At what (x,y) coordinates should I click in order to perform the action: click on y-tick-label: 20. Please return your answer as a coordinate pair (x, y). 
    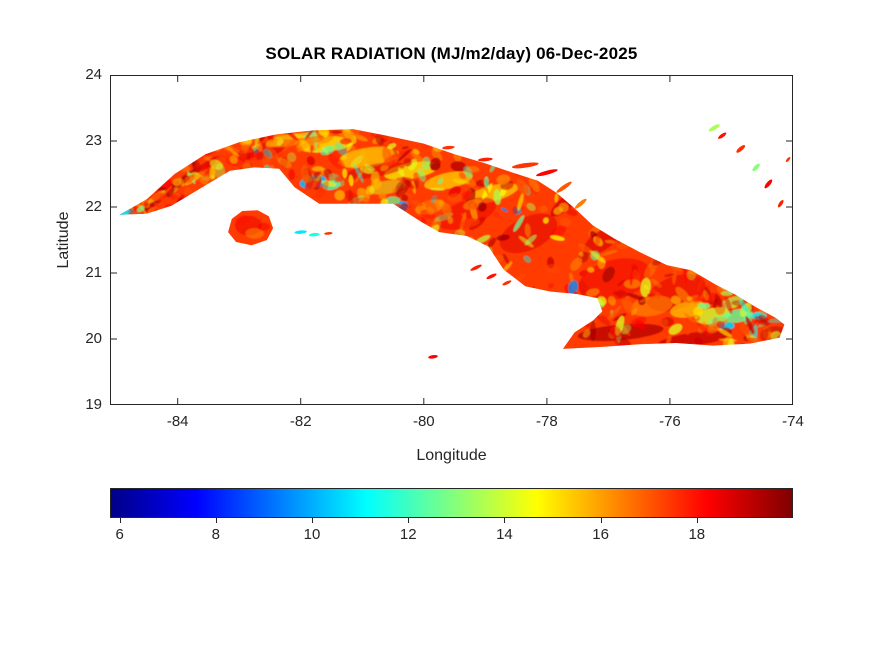
    Looking at the image, I should click on (93, 338).